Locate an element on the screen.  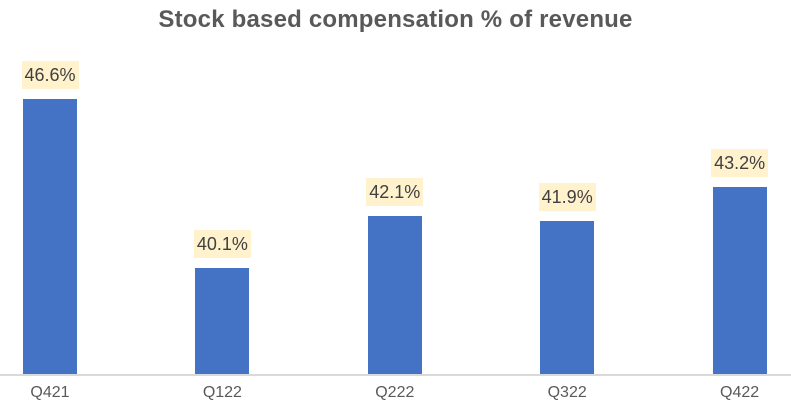
chart-title: Stock based compensation % of revenue is located at coordinates (395, 19).